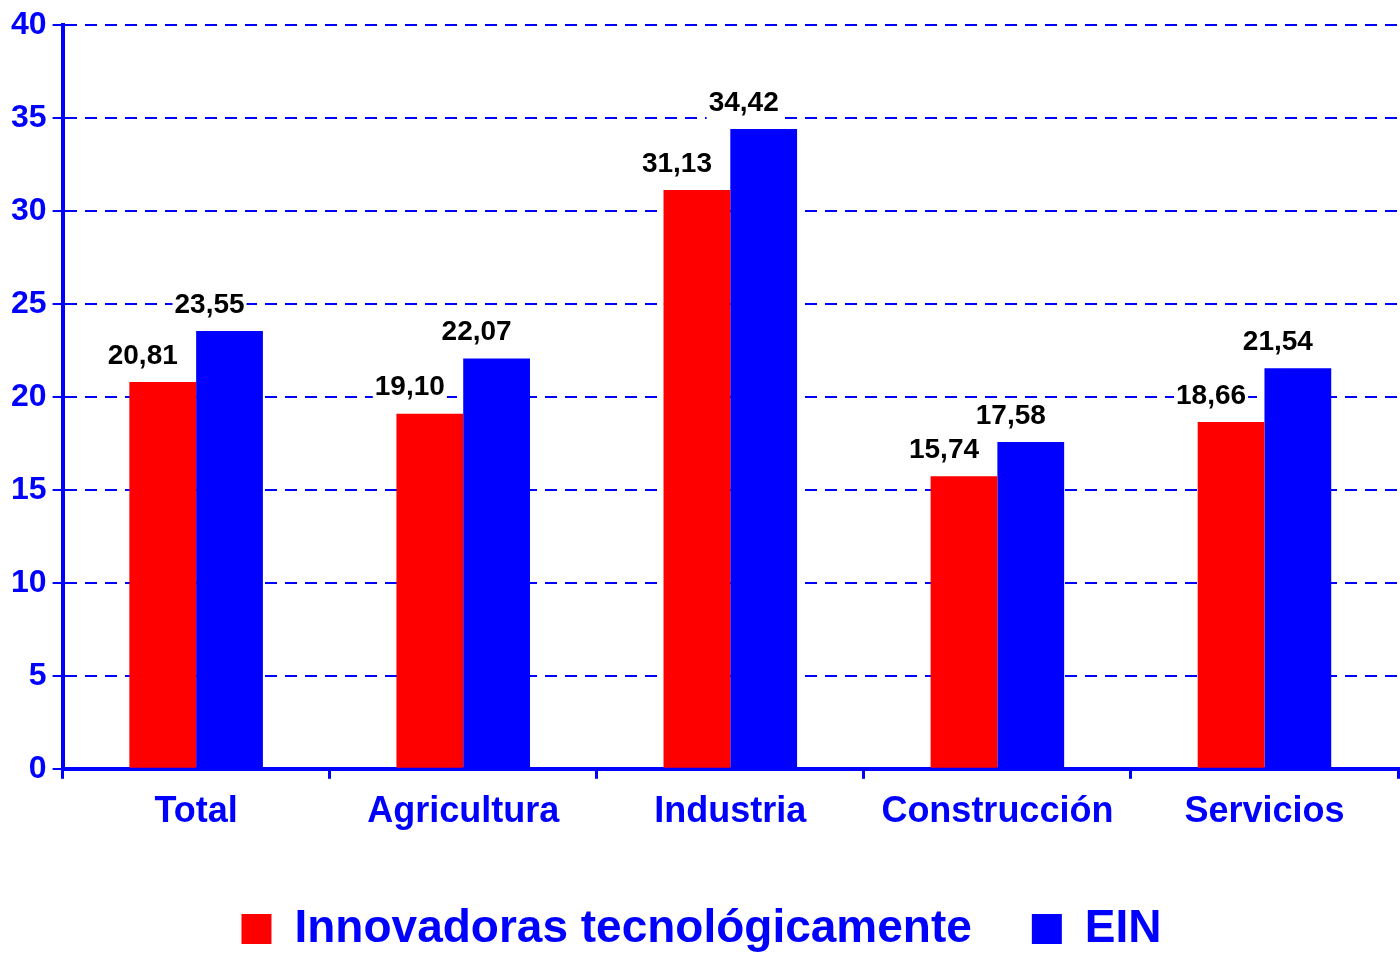  What do you see at coordinates (409, 386) in the screenshot?
I see `data-label: 19,10` at bounding box center [409, 386].